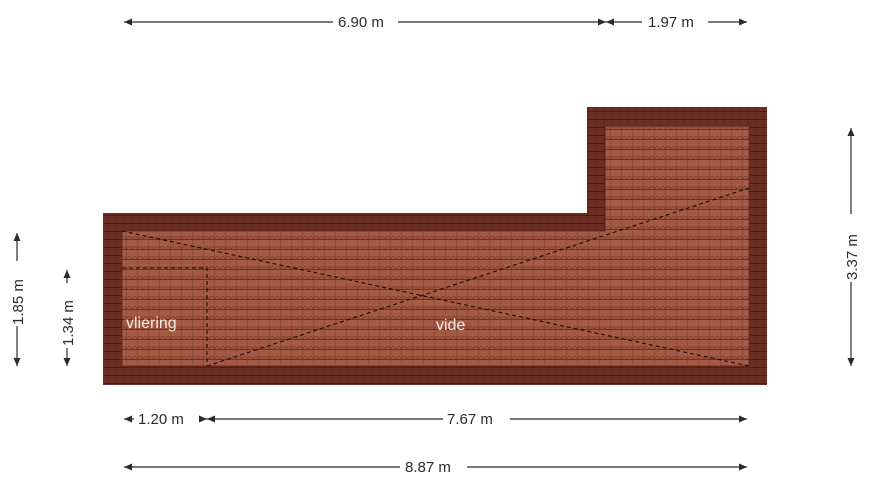 The height and width of the screenshot is (479, 872). Describe the element at coordinates (450, 325) in the screenshot. I see `room-label-vide: vide` at that location.